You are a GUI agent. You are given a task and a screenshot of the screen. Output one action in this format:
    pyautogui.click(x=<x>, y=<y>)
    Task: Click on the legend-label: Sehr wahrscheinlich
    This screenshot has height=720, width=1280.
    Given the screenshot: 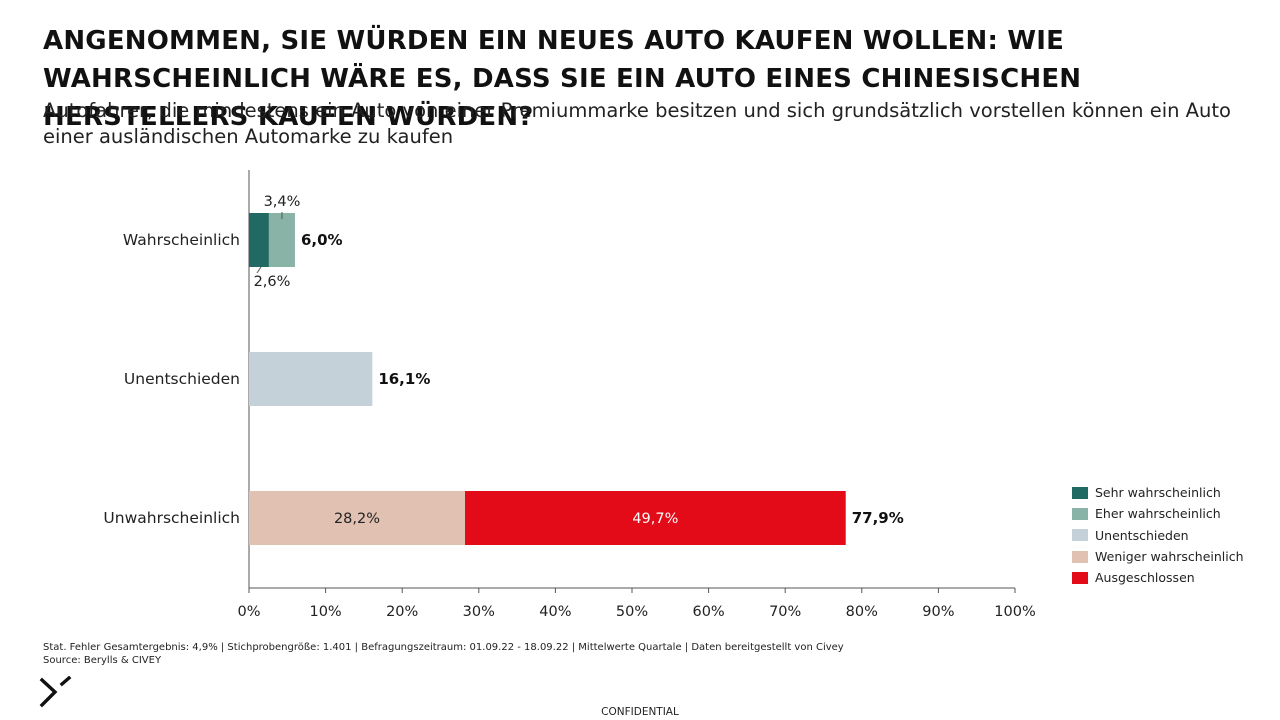 What is the action you would take?
    pyautogui.click(x=1158, y=493)
    